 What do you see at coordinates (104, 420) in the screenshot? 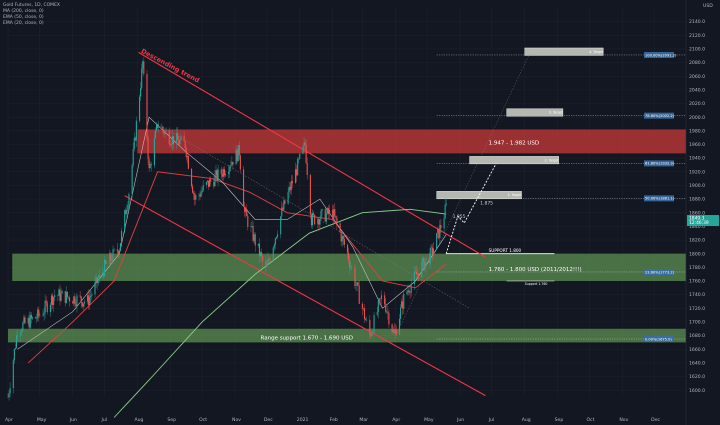
I see `x-tick-label: Jul` at bounding box center [104, 420].